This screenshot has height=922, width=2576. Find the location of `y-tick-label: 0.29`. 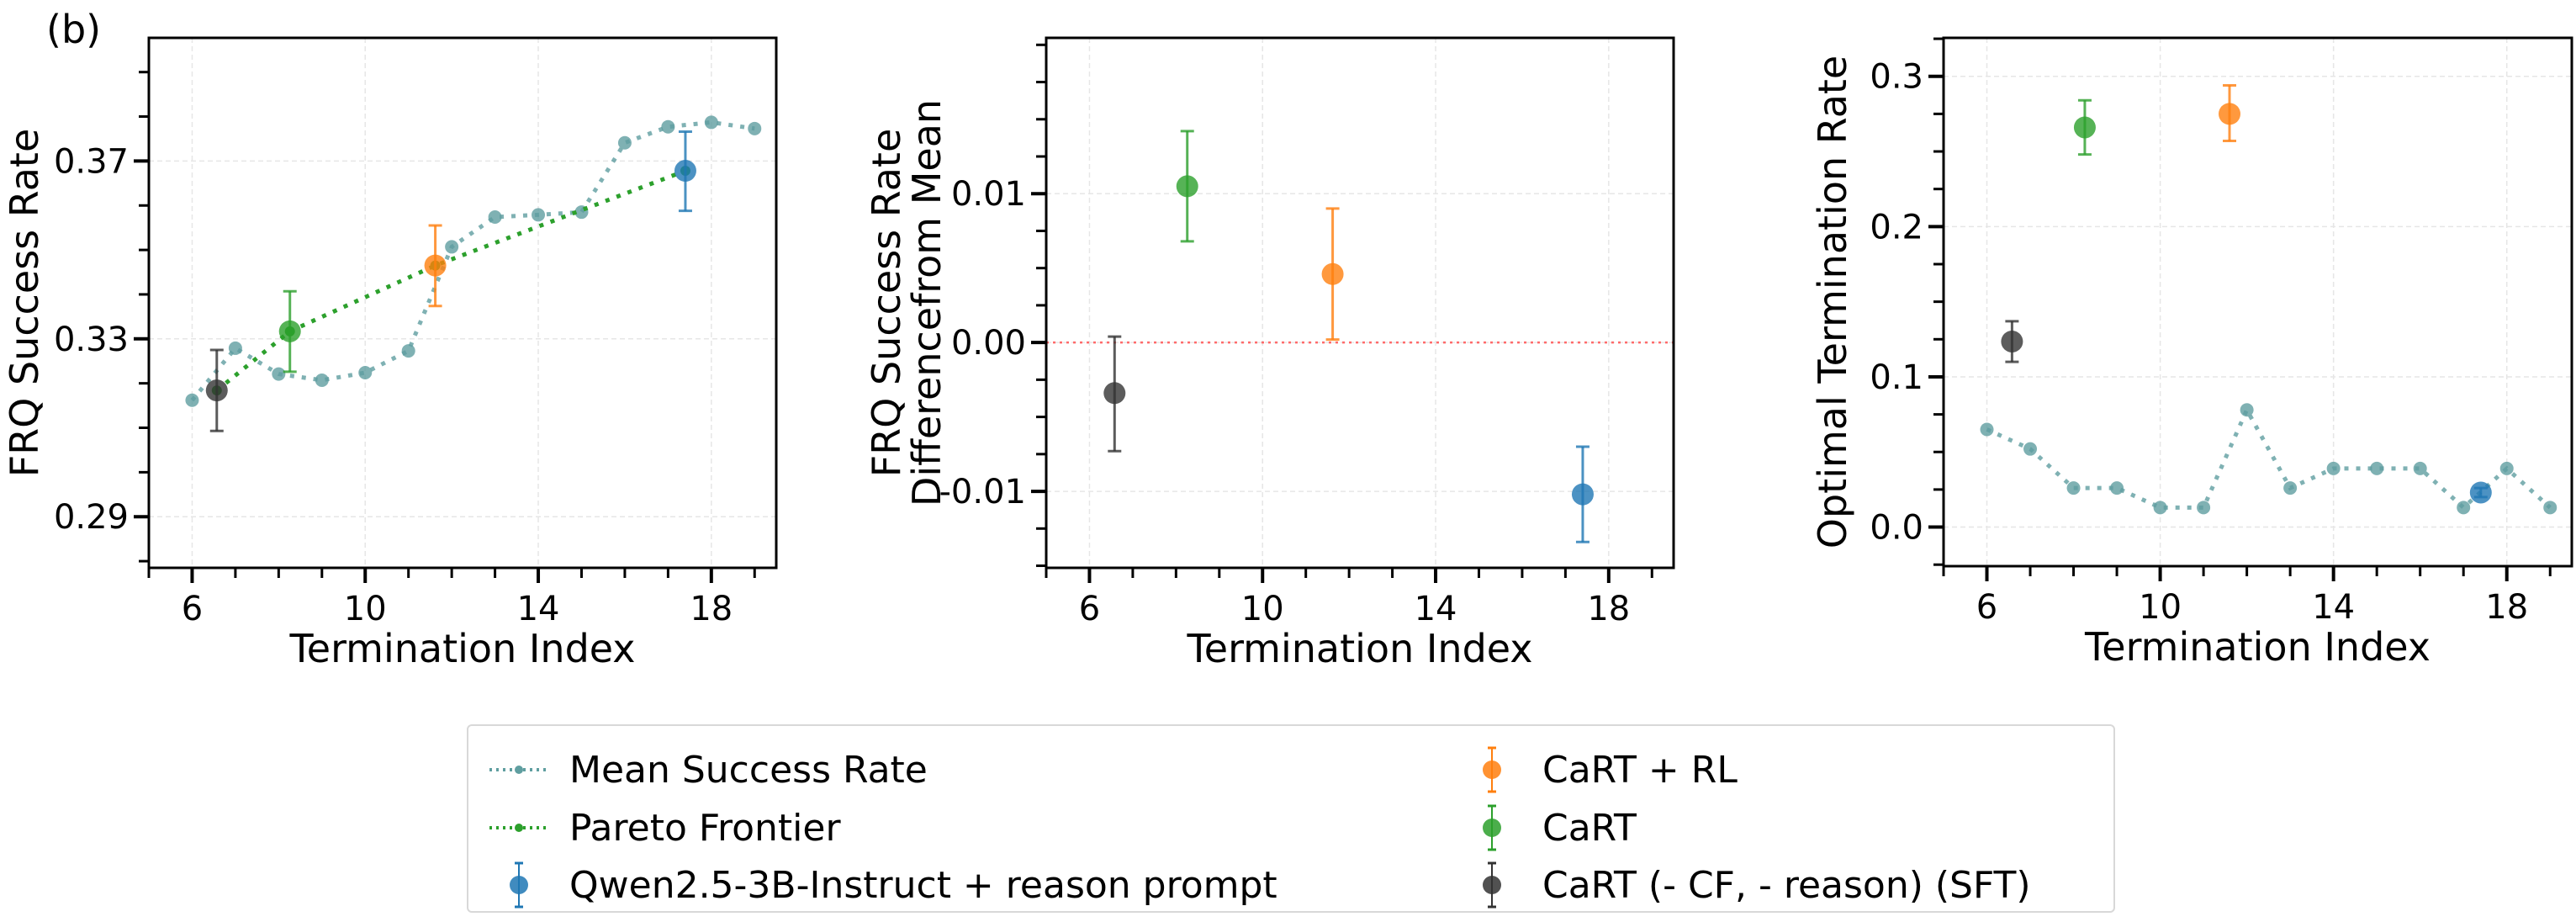

y-tick-label: 0.29 is located at coordinates (91, 517).